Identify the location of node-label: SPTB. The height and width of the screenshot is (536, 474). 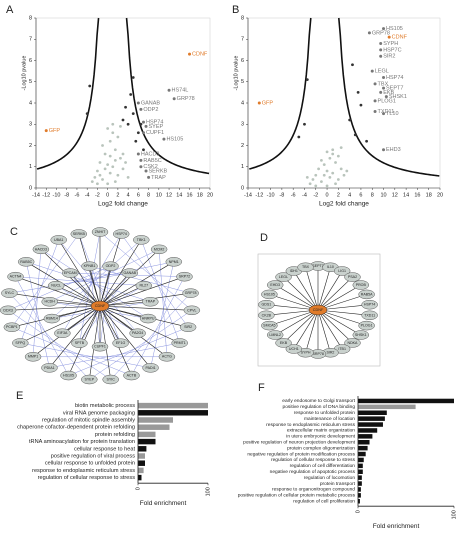
(80, 343).